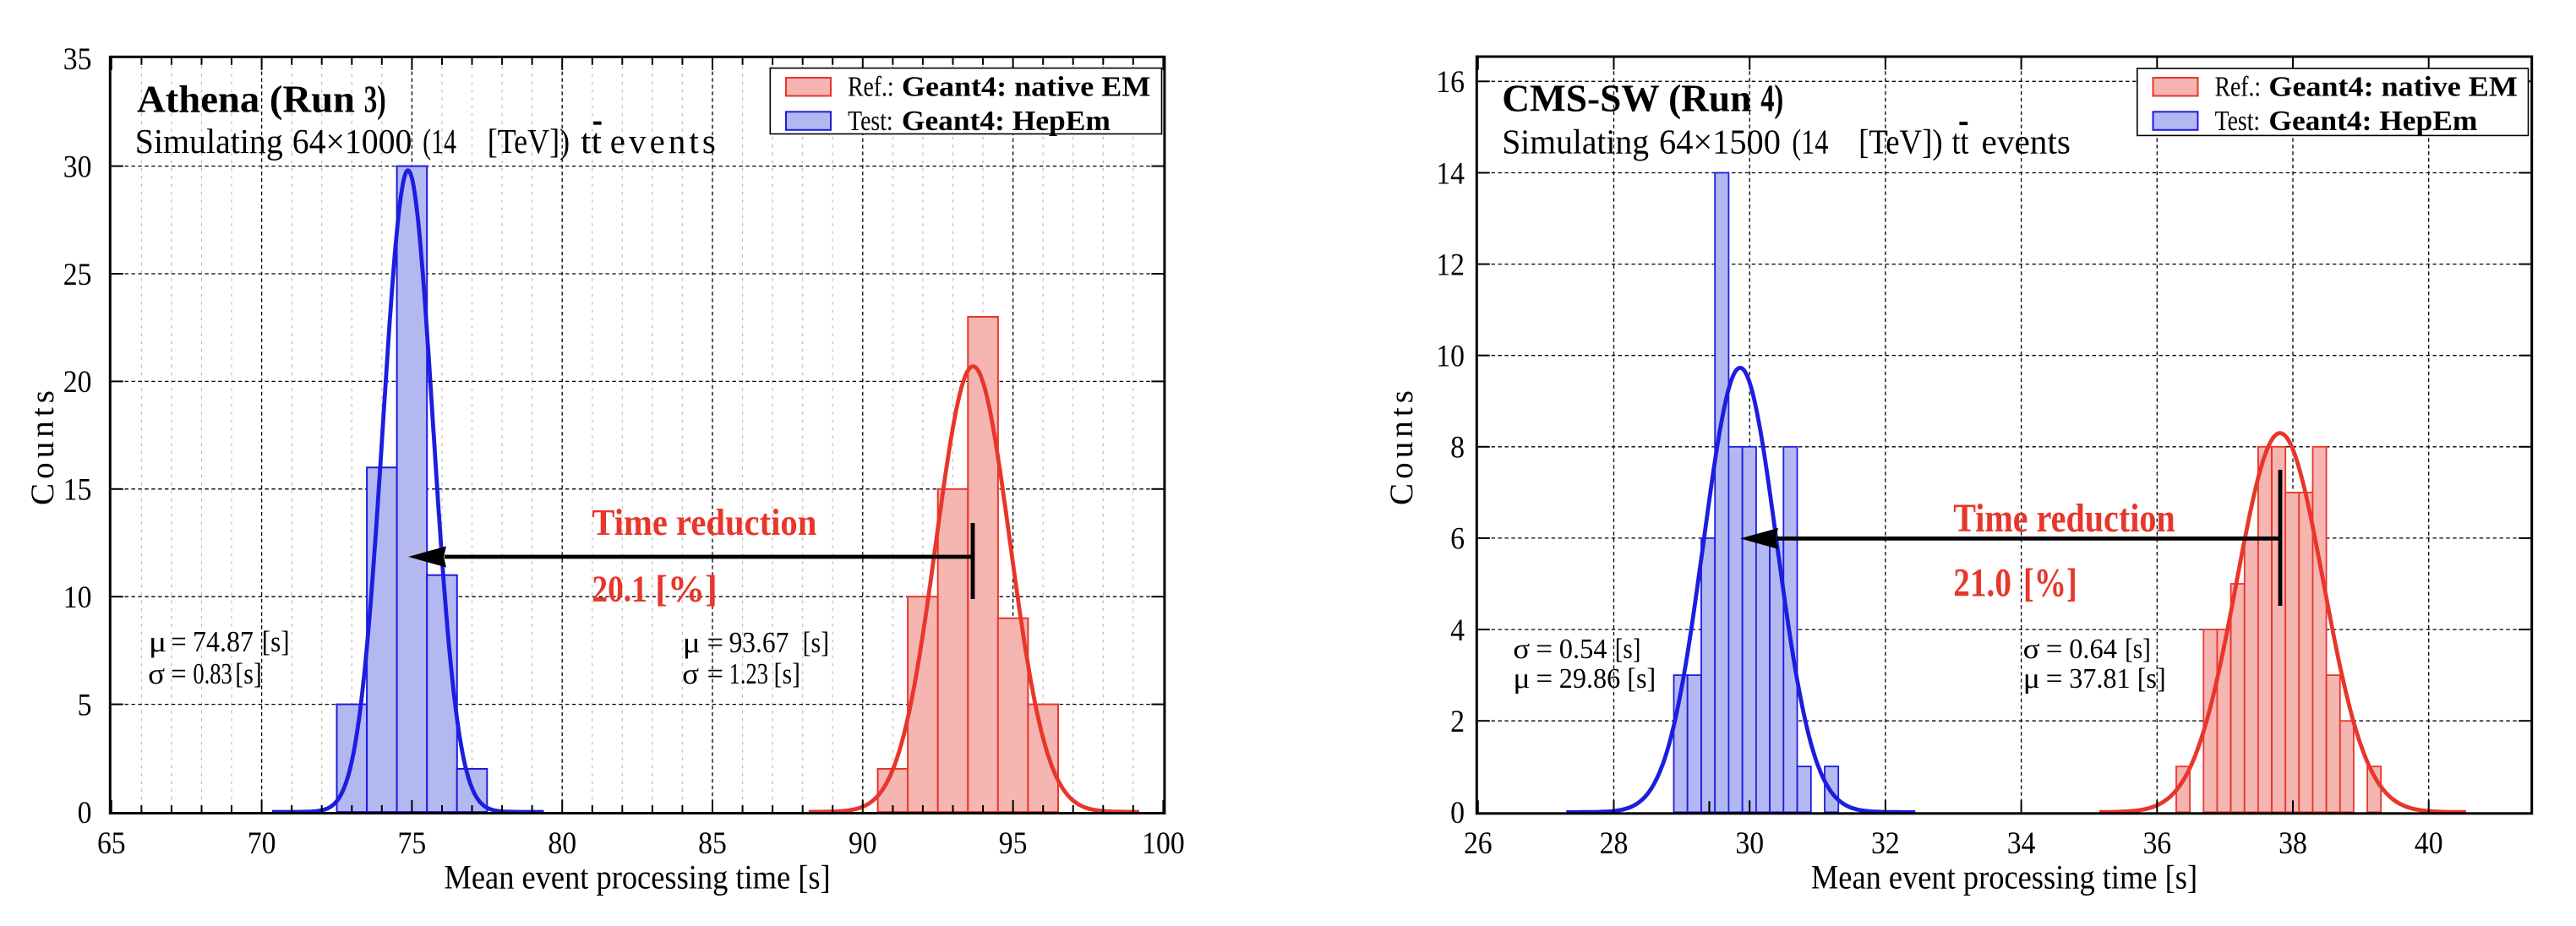 Image resolution: width=2576 pixels, height=926 pixels. What do you see at coordinates (1478, 844) in the screenshot?
I see `svg-text: 26` at bounding box center [1478, 844].